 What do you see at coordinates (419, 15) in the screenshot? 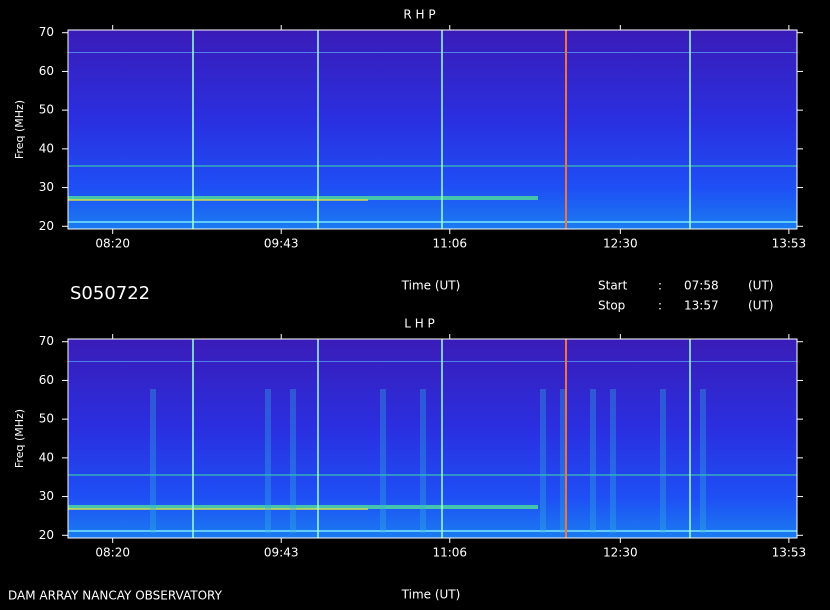
I see `panel-title: R H P` at bounding box center [419, 15].